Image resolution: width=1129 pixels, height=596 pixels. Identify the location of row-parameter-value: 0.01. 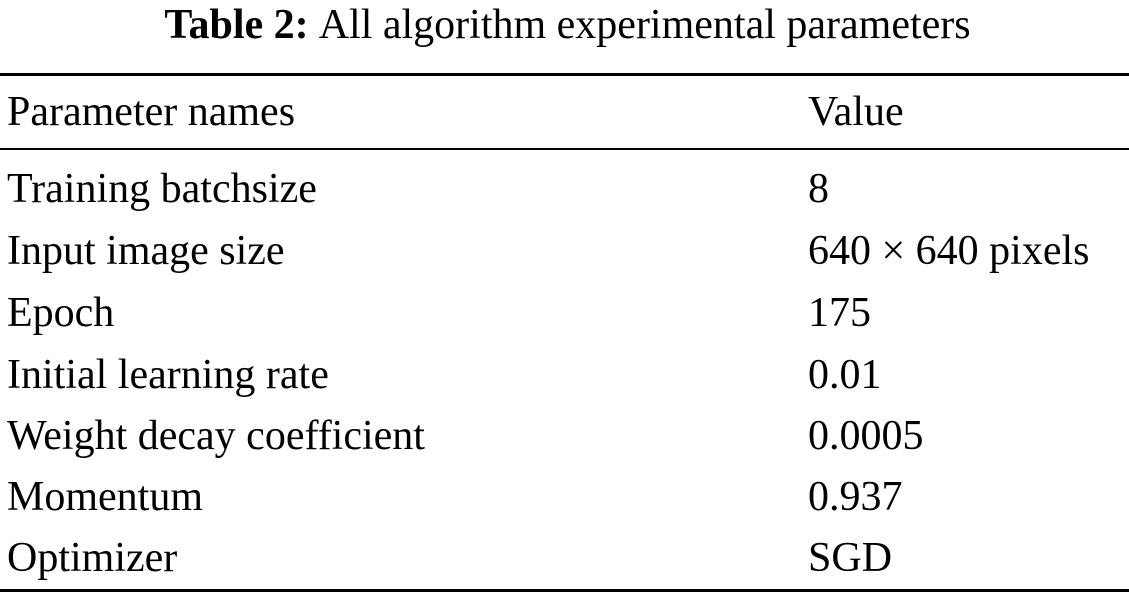
(845, 375).